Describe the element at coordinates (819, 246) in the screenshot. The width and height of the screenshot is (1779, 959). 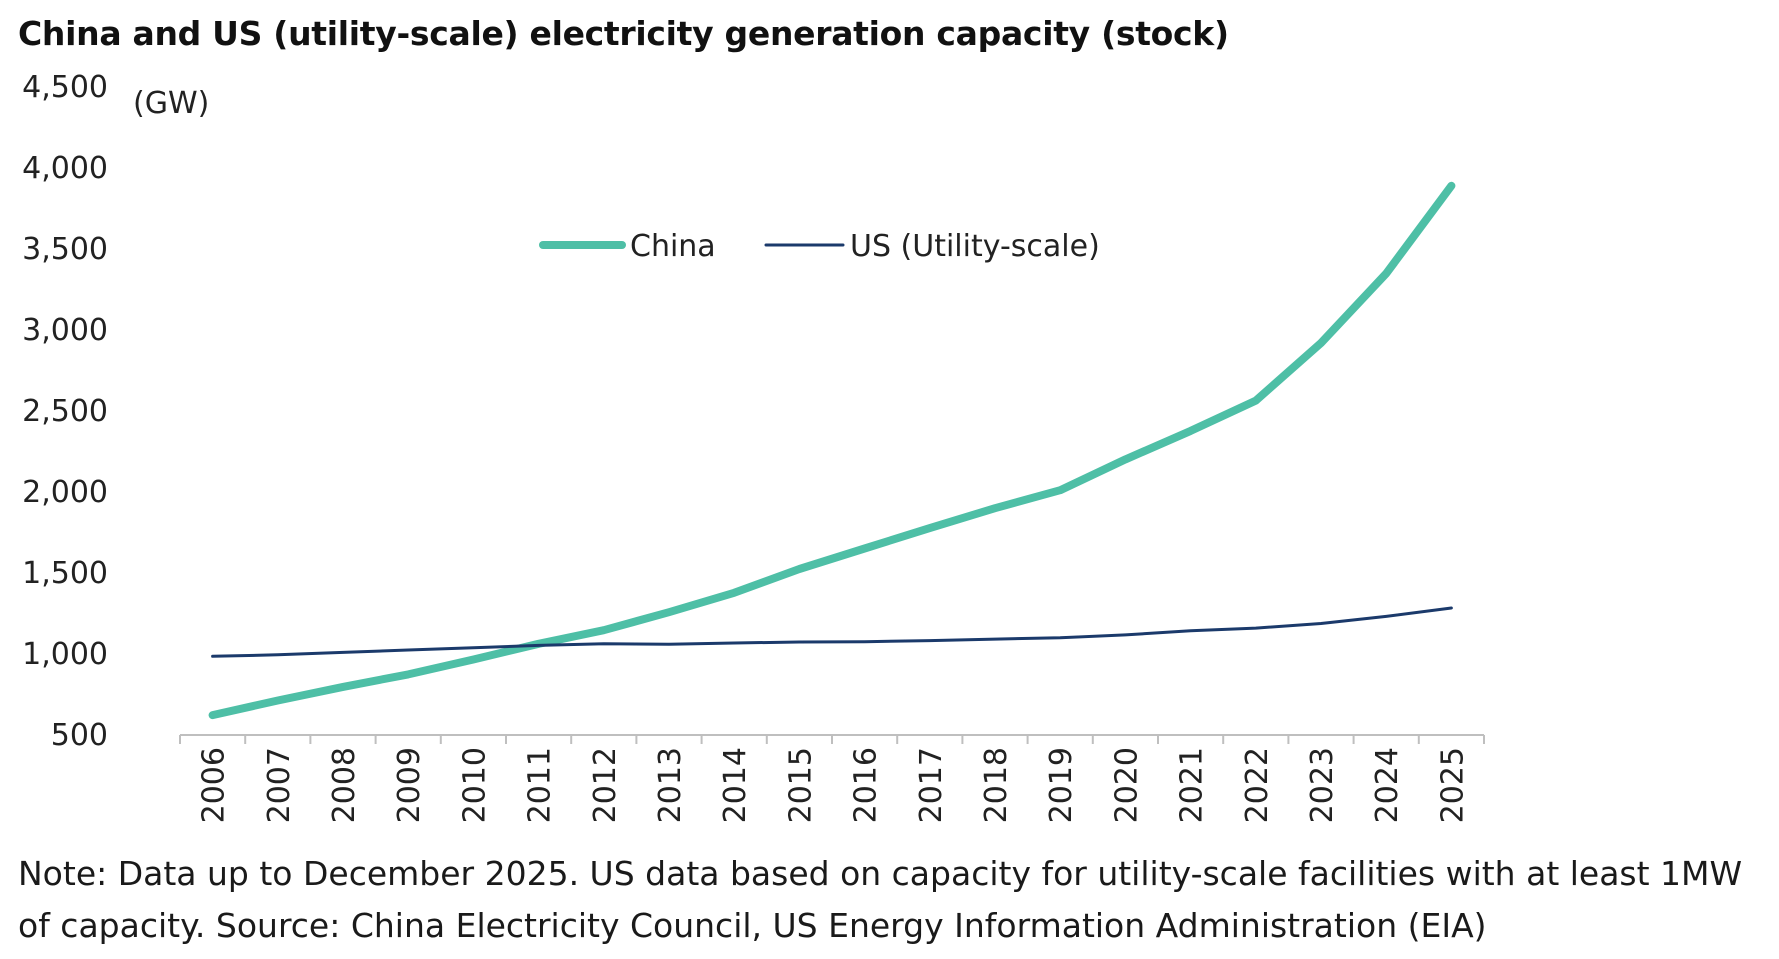
I see `legend: China US (Utility-scale)` at that location.